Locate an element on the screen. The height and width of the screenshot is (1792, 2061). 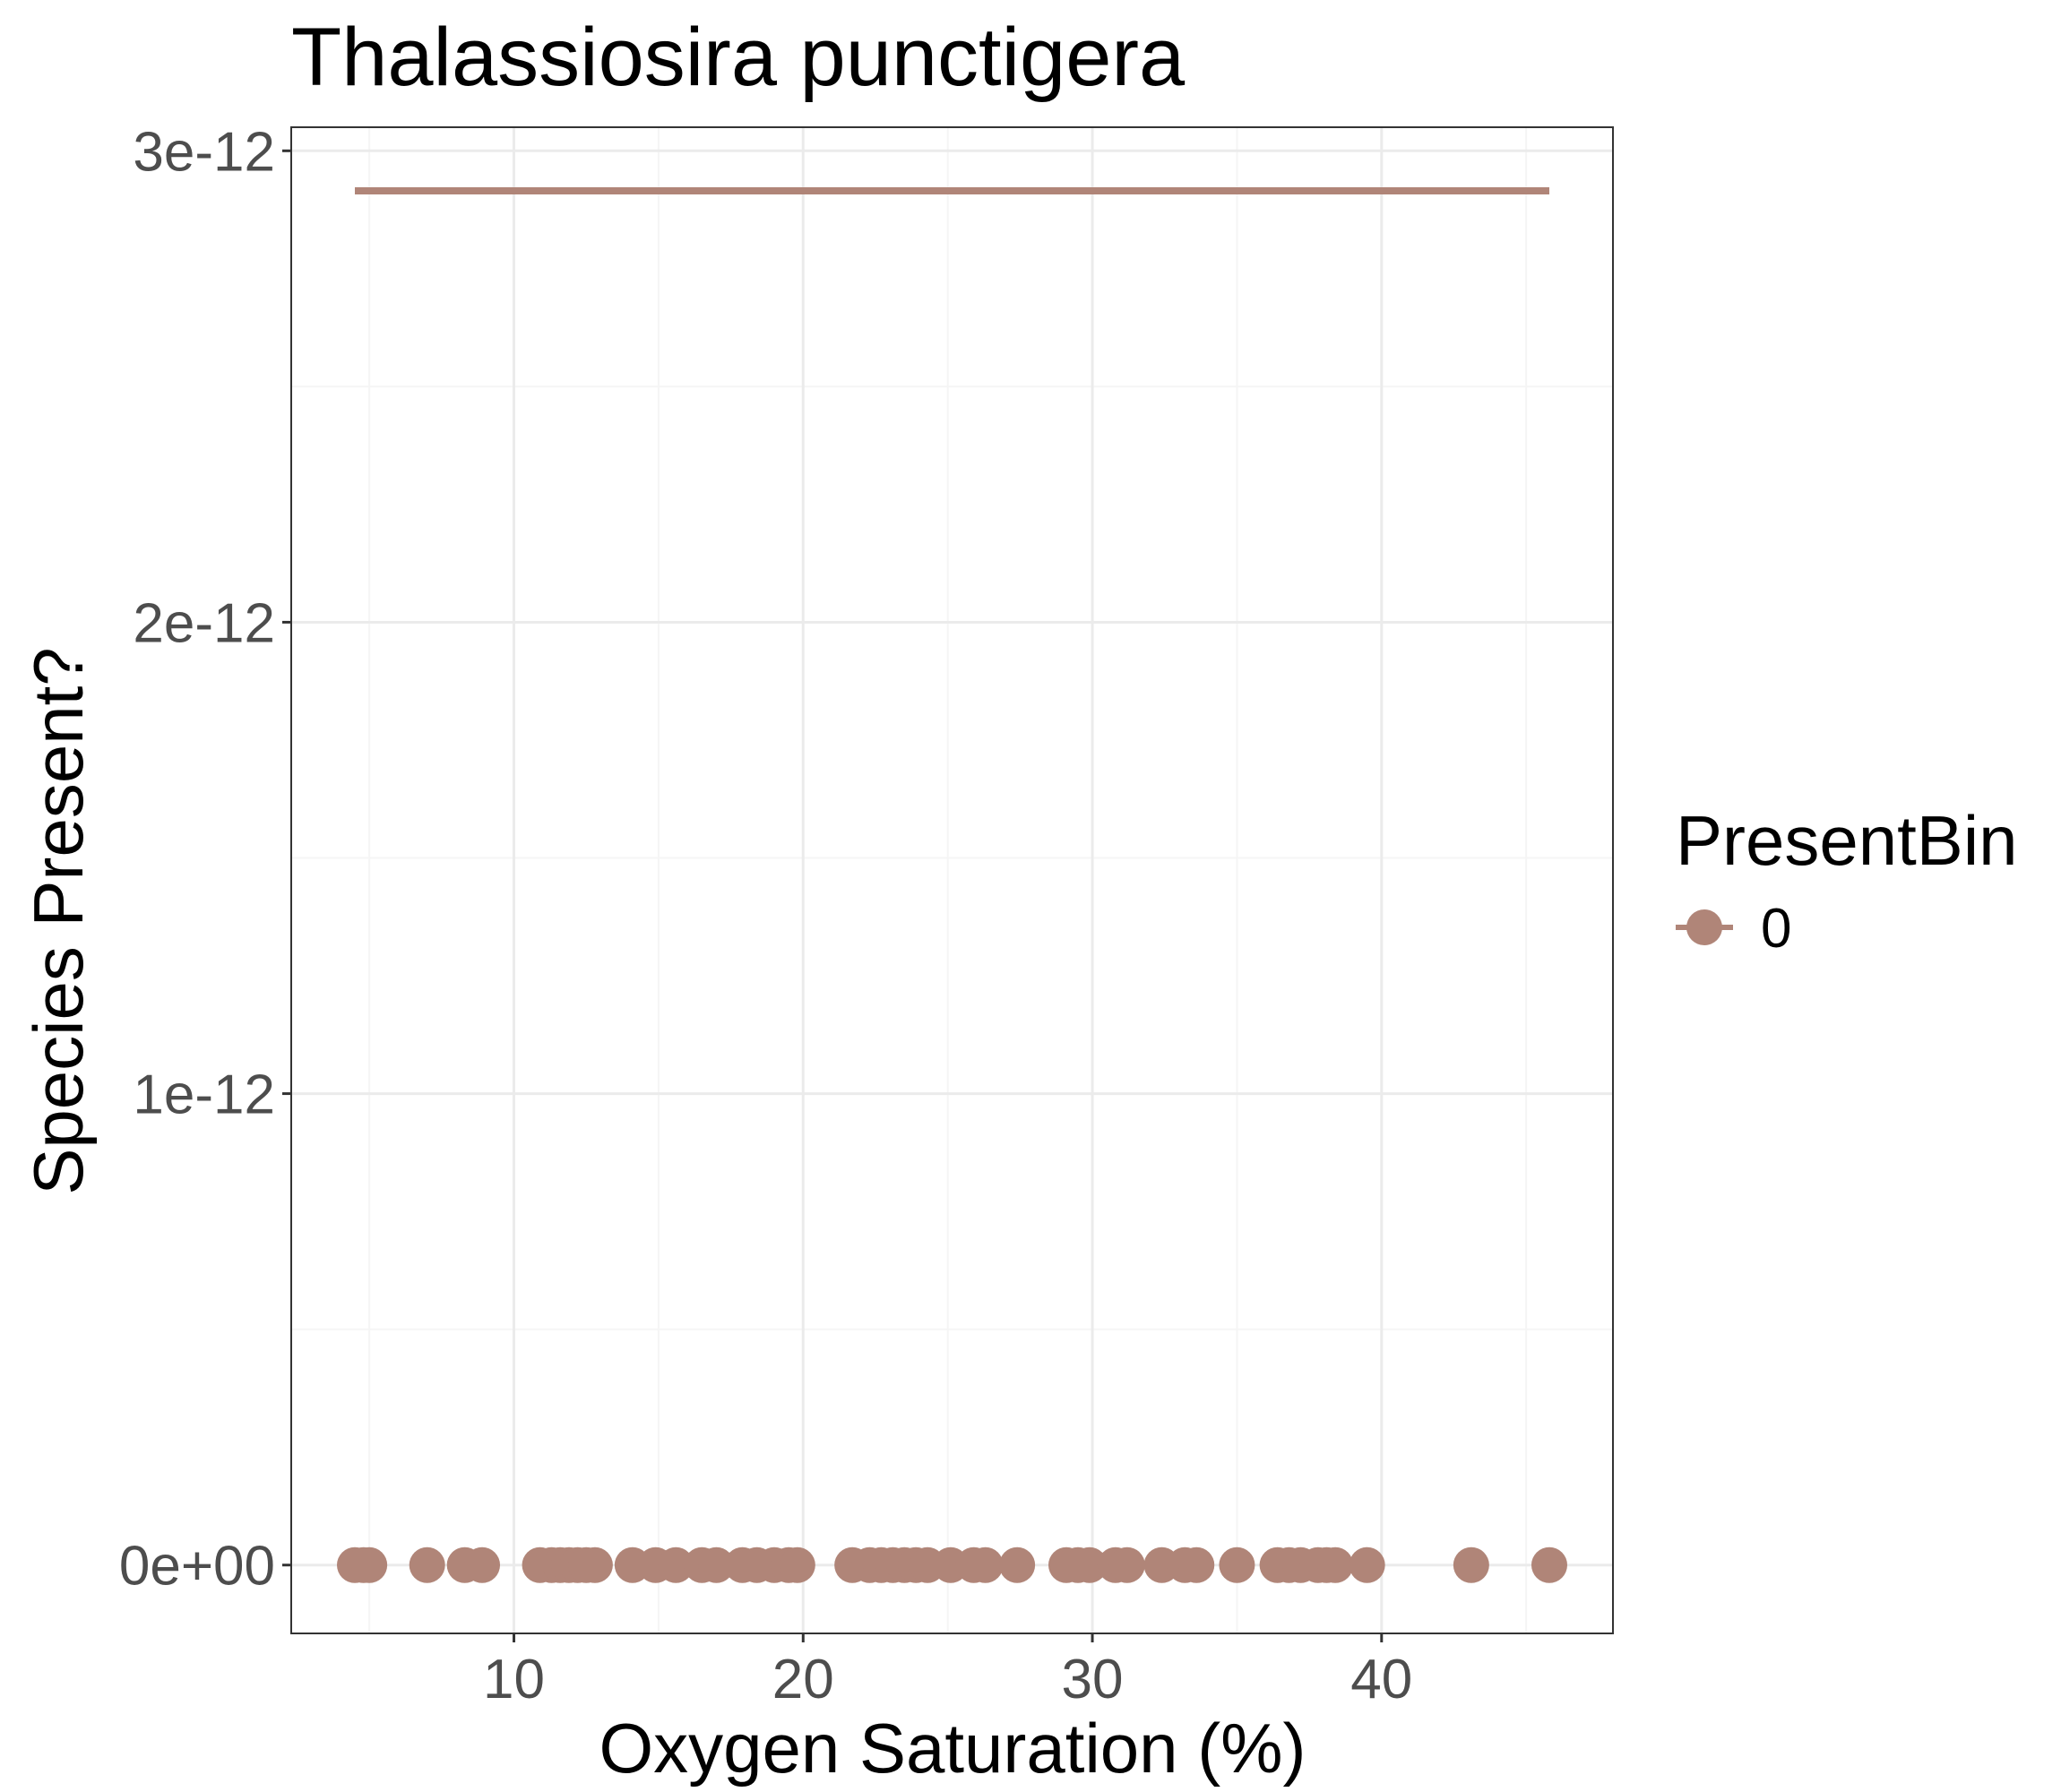
legend: PresentBin 0 is located at coordinates (1847, 880).